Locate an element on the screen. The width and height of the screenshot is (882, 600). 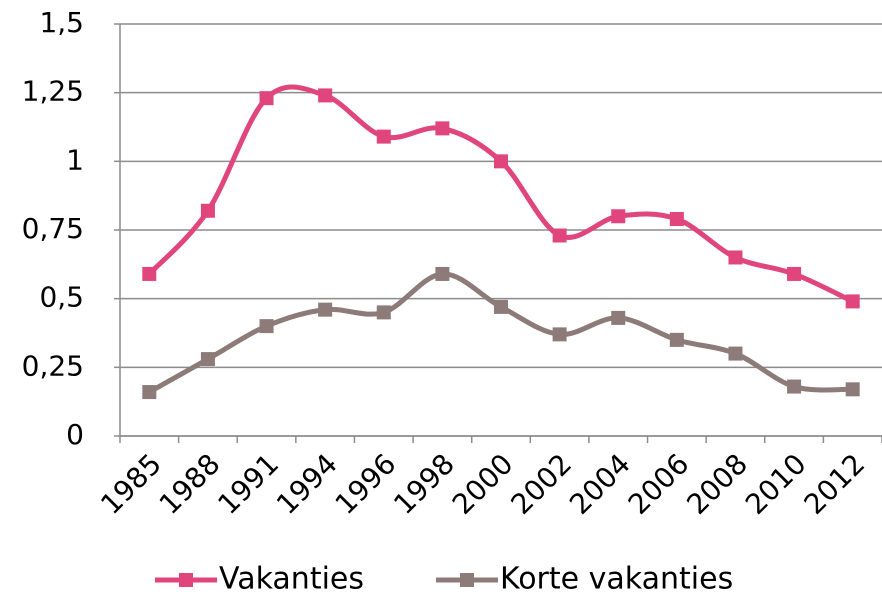
x-tick-label: 1996 is located at coordinates (366, 484).